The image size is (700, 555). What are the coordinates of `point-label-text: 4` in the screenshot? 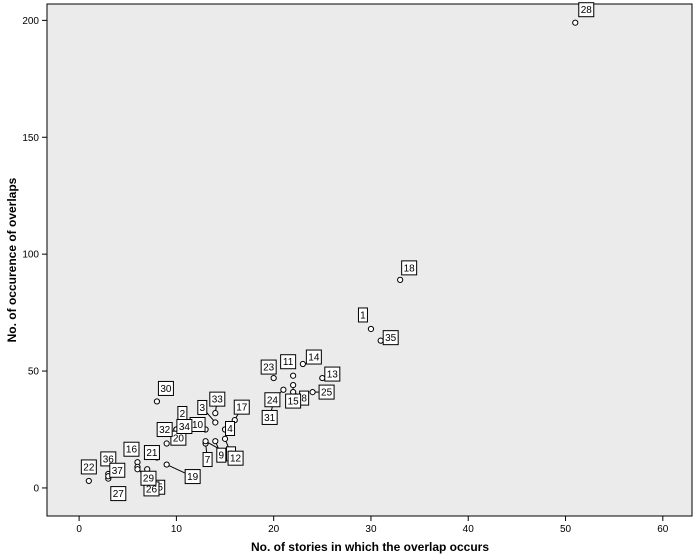 It's located at (230, 429).